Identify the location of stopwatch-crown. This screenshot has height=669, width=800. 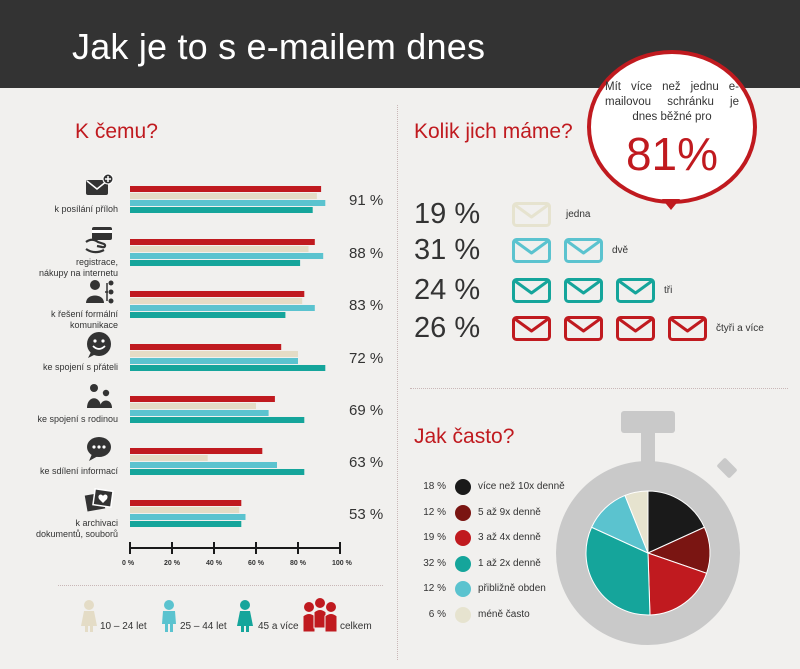
(648, 422).